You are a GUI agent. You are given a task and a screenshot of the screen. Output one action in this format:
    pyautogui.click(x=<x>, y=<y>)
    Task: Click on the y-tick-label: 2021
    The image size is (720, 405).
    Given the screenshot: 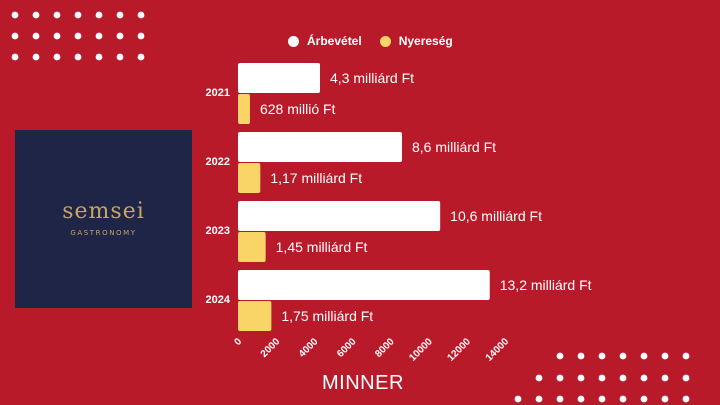 What is the action you would take?
    pyautogui.click(x=218, y=93)
    